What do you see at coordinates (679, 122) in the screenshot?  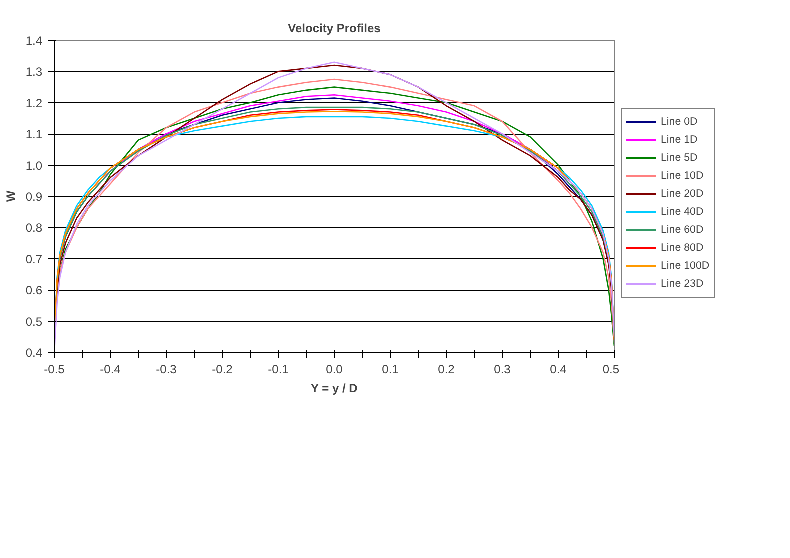 I see `legend-label: Line 0D` at bounding box center [679, 122].